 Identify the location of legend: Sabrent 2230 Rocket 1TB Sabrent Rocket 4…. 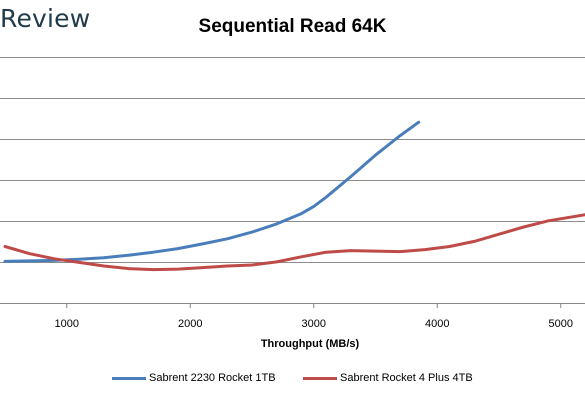
(292, 382).